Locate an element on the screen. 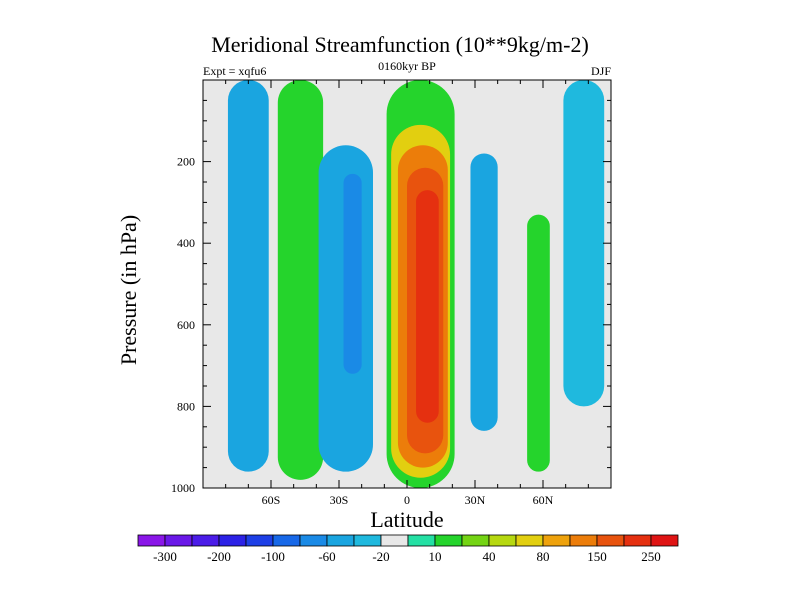  colorbar-label: 40 is located at coordinates (489, 556).